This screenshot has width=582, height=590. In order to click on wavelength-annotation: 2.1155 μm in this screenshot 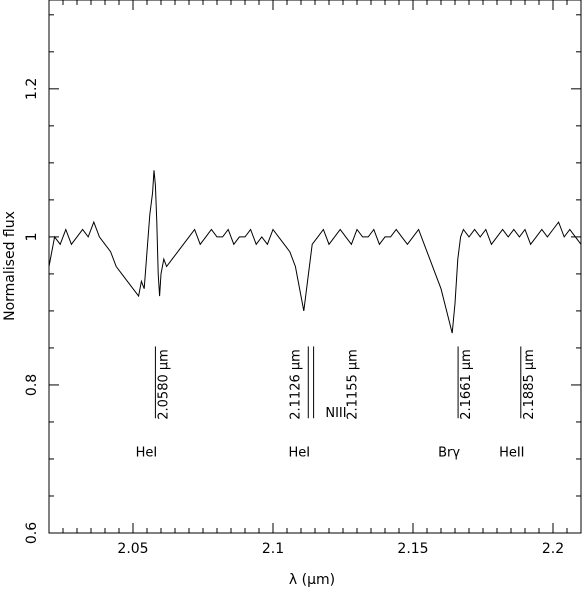, I will do `click(352, 384)`.